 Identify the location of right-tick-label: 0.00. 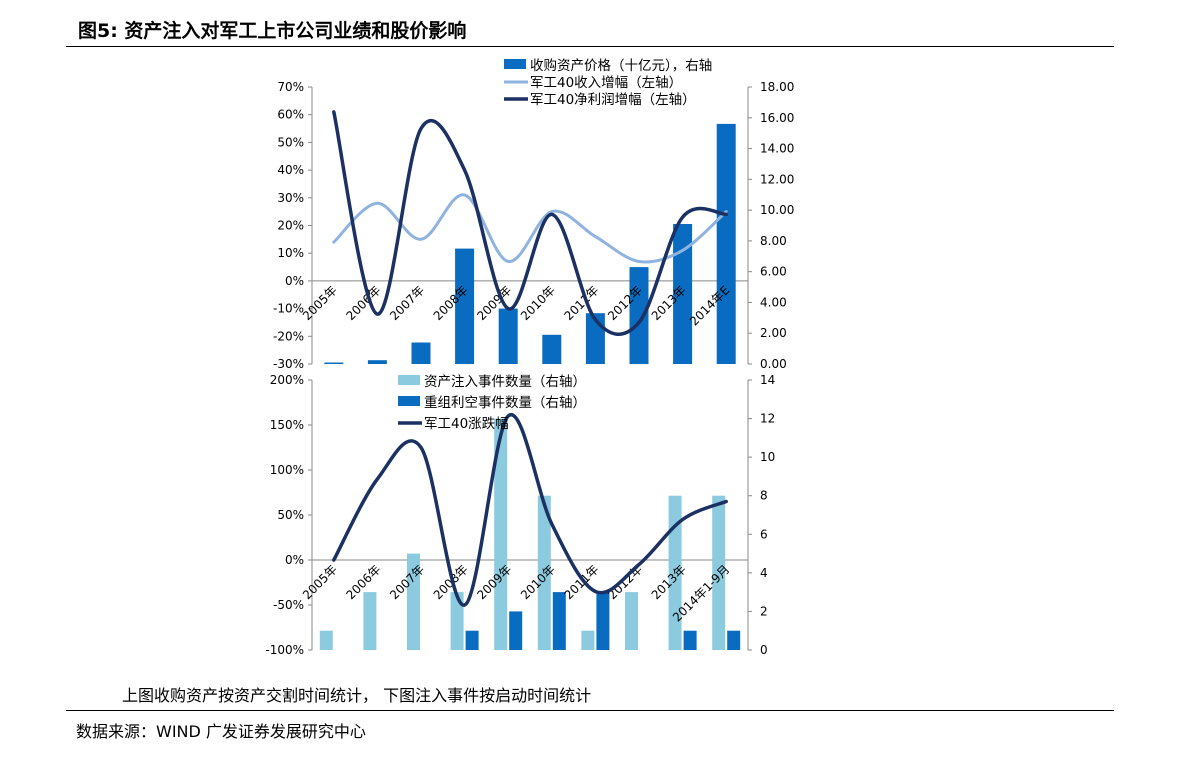
(773, 364).